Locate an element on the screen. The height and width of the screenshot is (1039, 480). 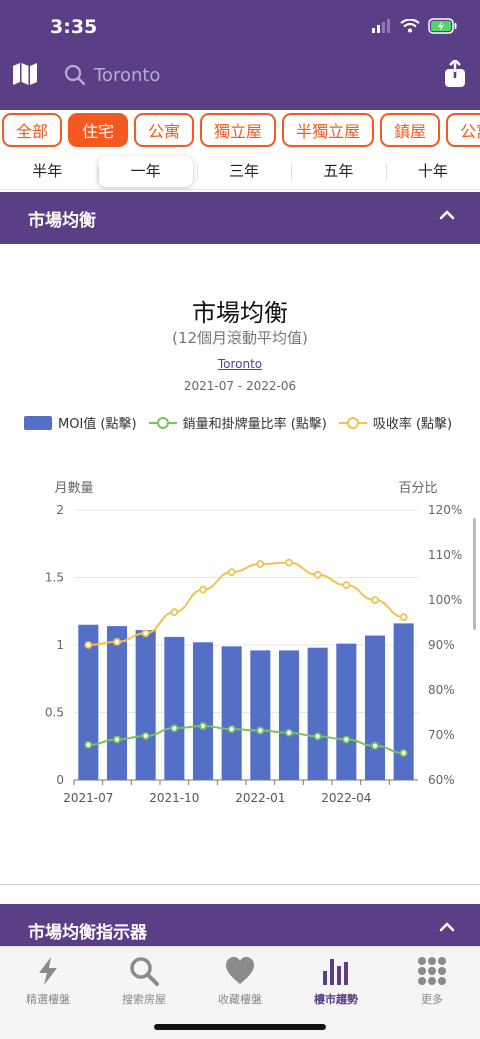
legend-absorption: 吸收率 (點擊) is located at coordinates (395, 422).